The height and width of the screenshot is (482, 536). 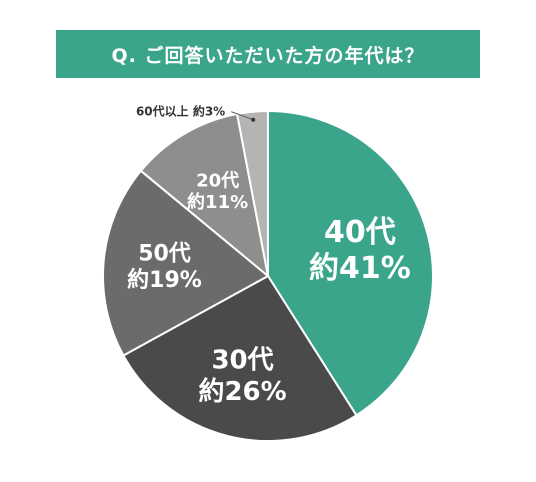 What do you see at coordinates (164, 254) in the screenshot?
I see `slice-category-label: 50代` at bounding box center [164, 254].